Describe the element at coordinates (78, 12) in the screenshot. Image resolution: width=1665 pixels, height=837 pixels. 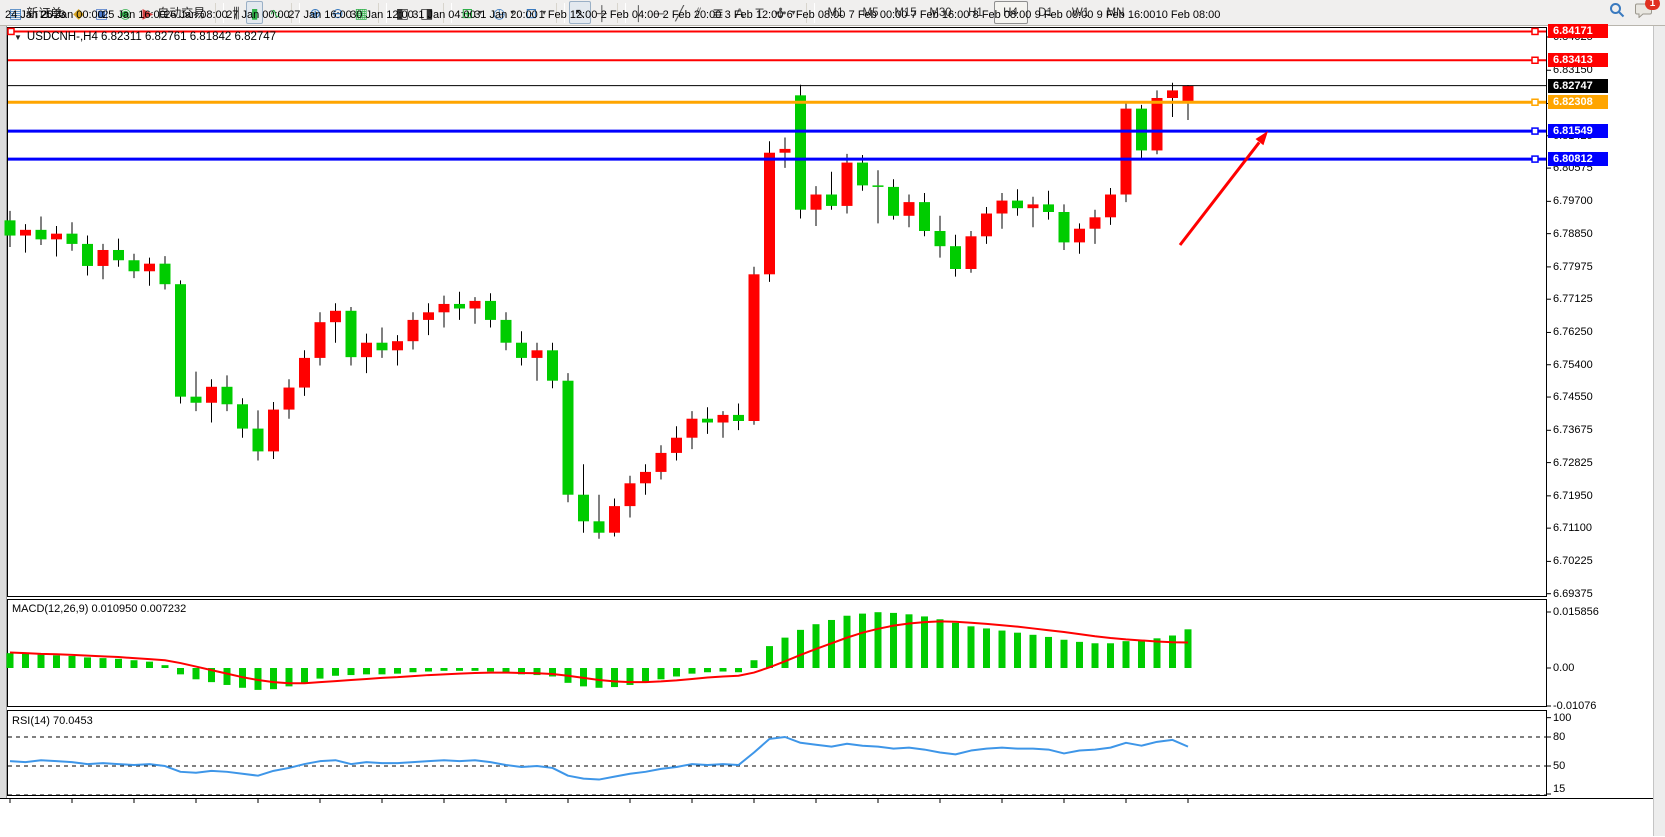
I see `chart-profile-button: ◆` at that location.